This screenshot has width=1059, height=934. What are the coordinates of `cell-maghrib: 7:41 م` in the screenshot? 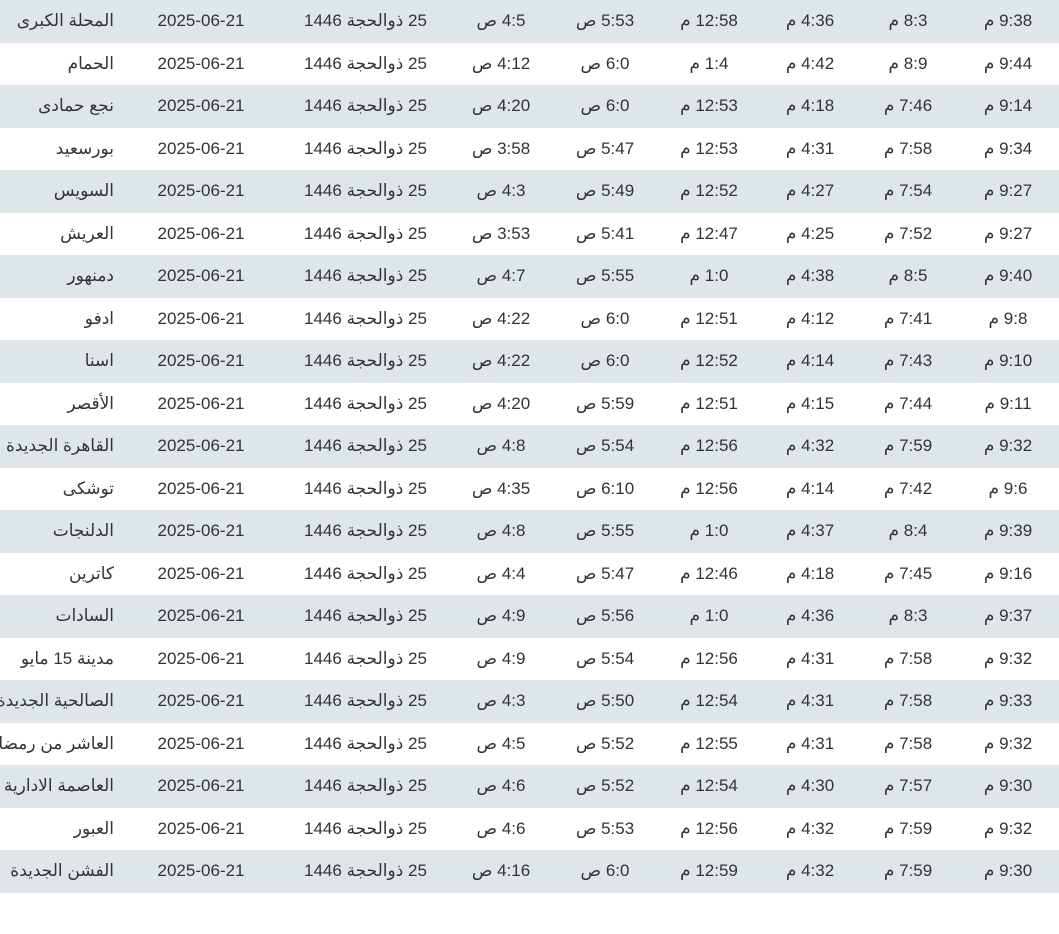 It's located at (908, 318).